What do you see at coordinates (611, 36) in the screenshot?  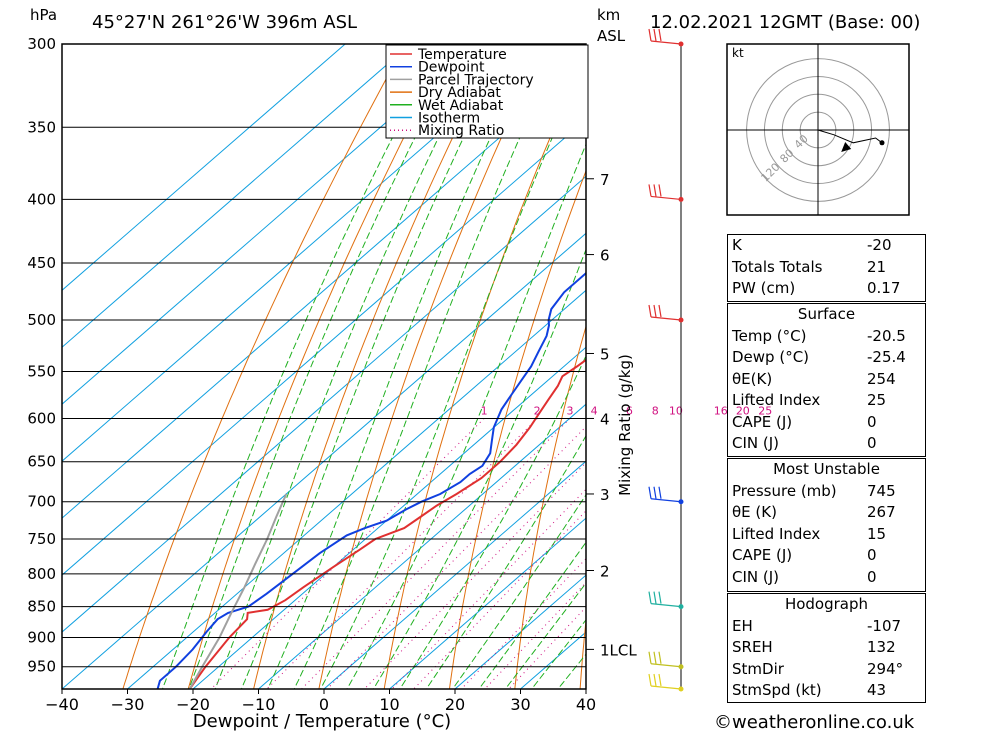 I see `height-unit-bottom: ASL` at bounding box center [611, 36].